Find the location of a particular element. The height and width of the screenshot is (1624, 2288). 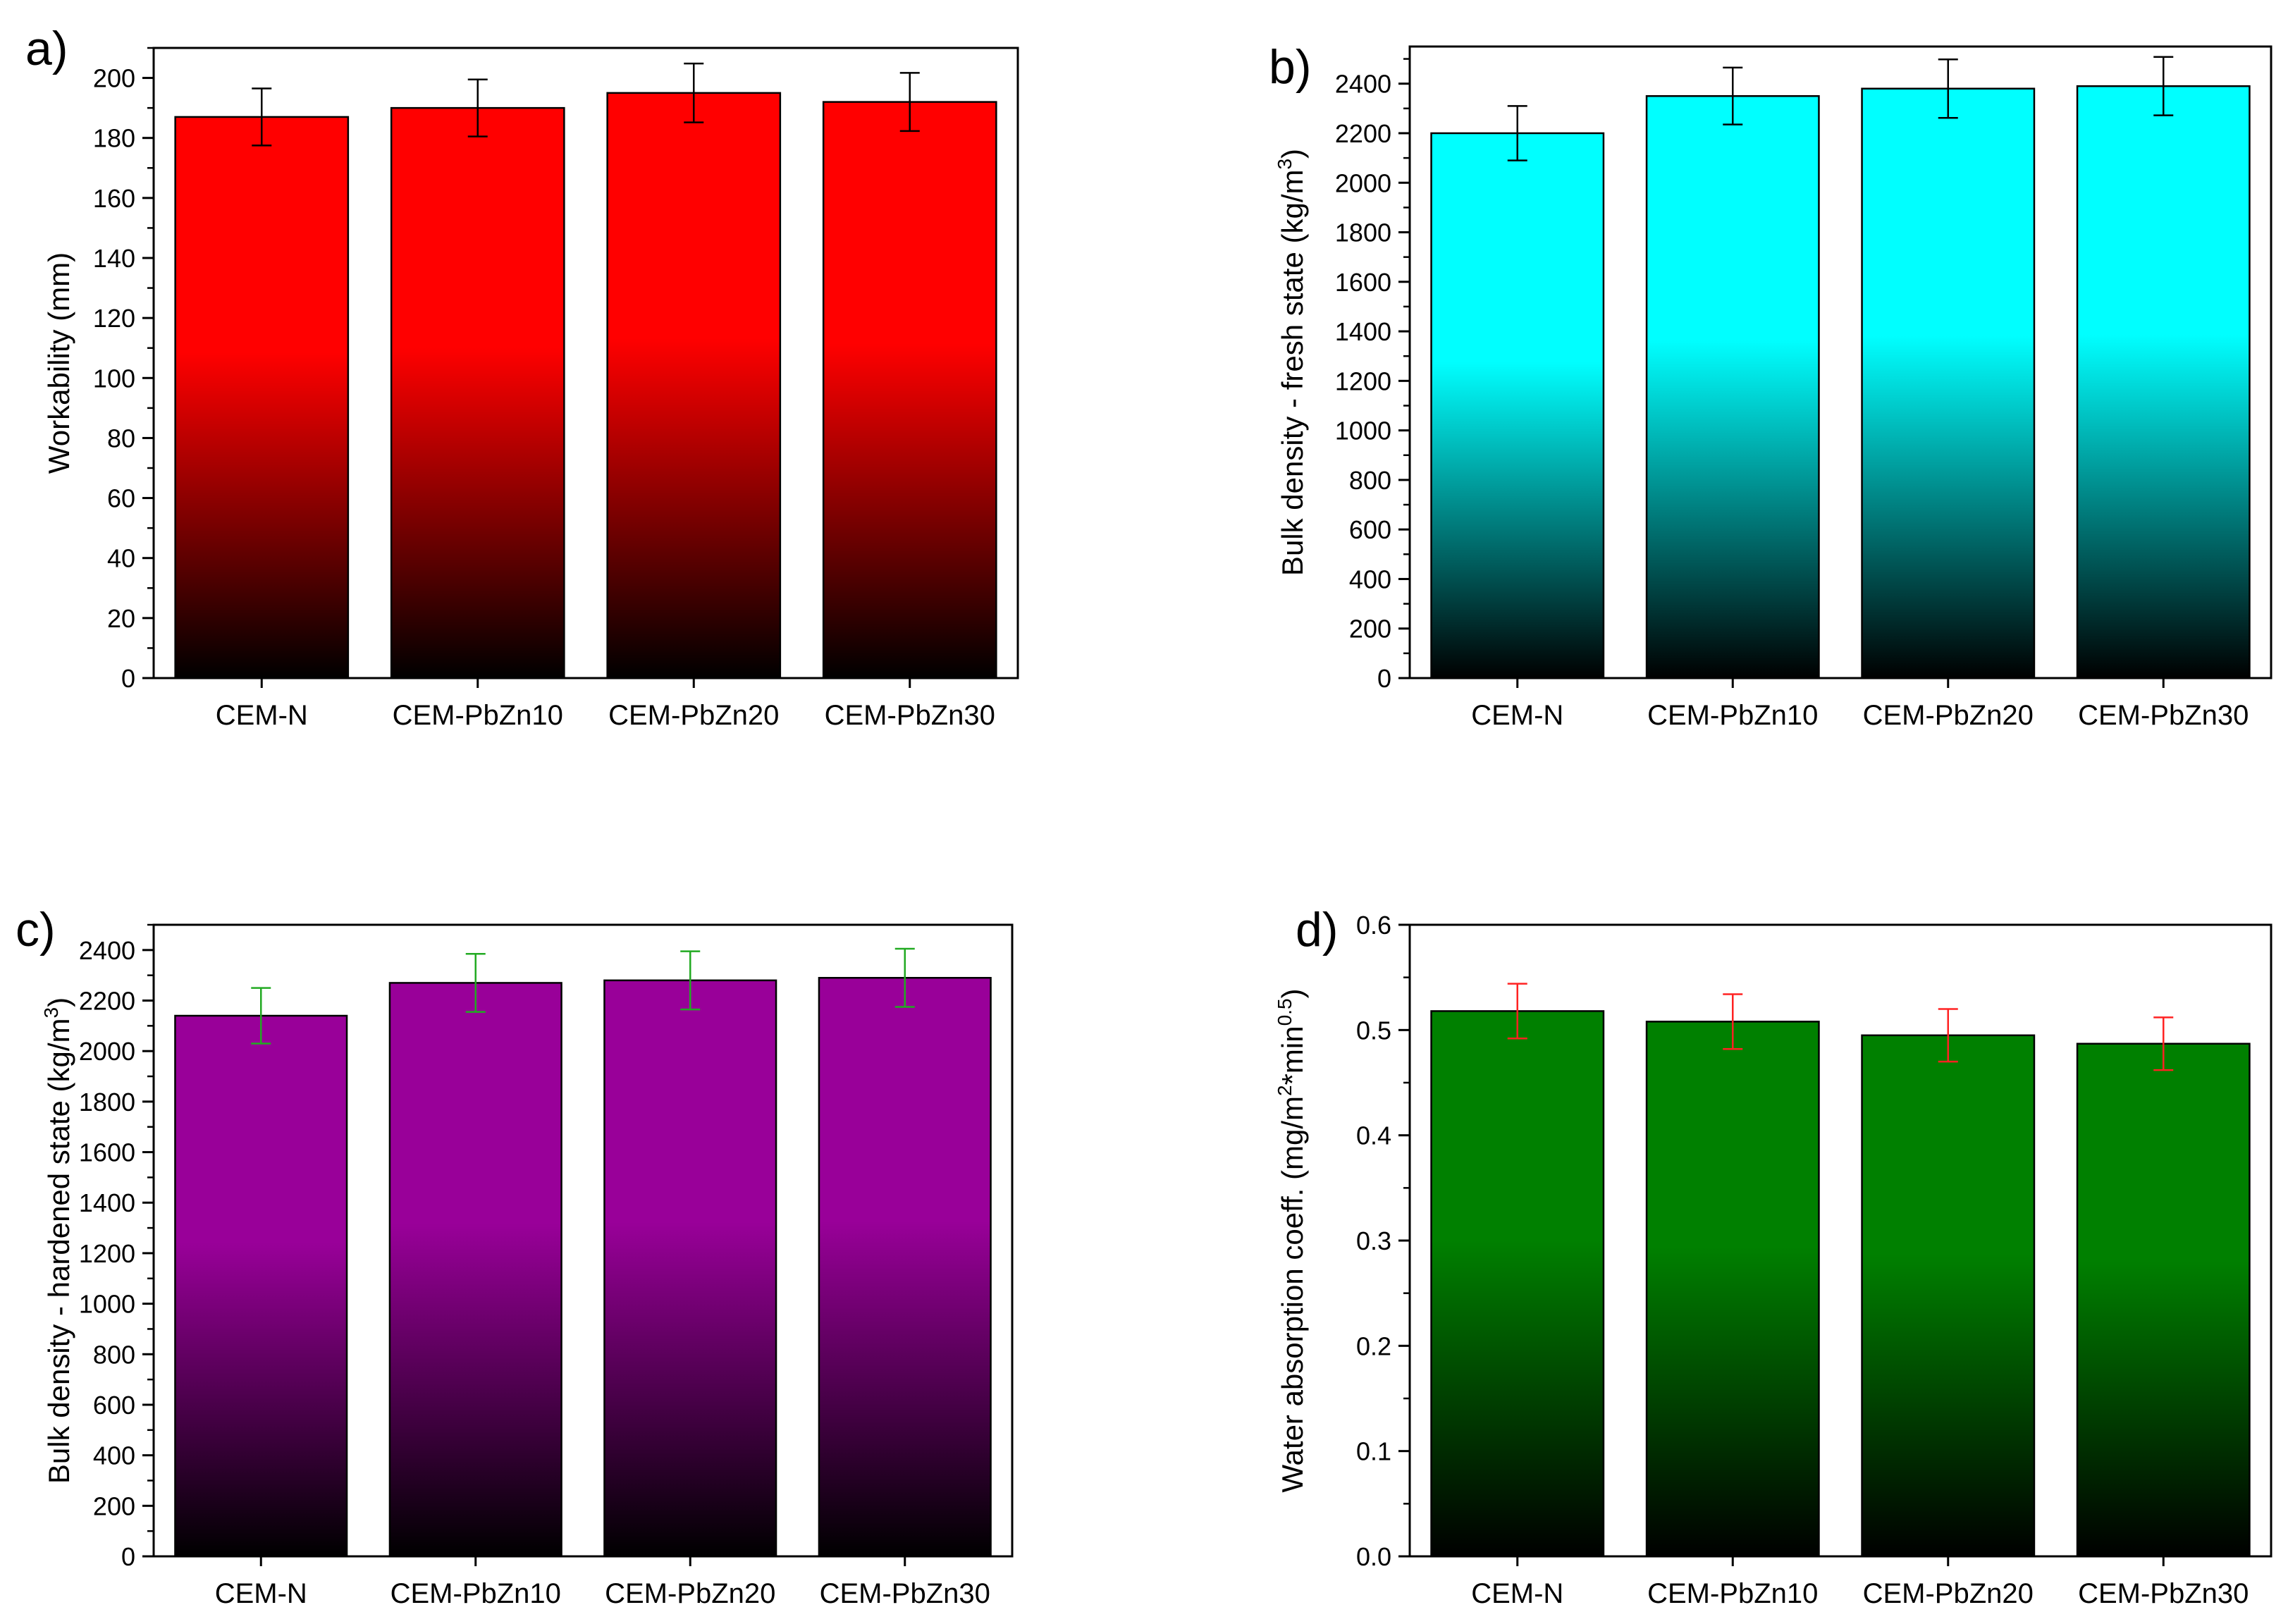

y-axis-title: Workability (mm) is located at coordinates (58, 363).